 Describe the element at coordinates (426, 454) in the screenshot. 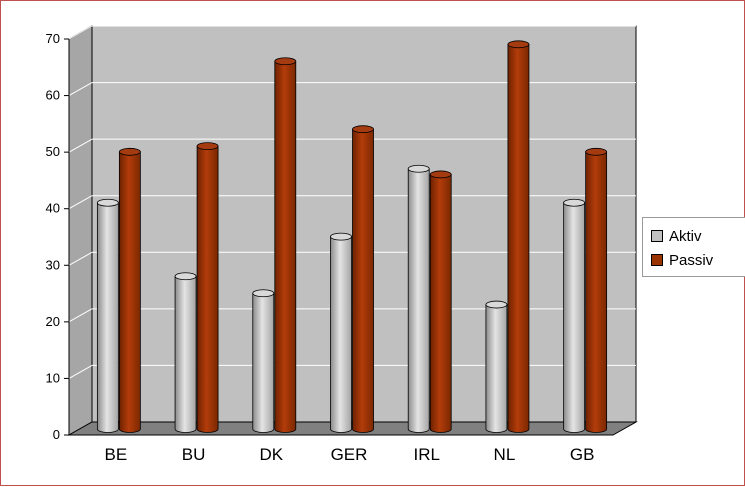

I see `x-tick-label-irl: IRL` at that location.